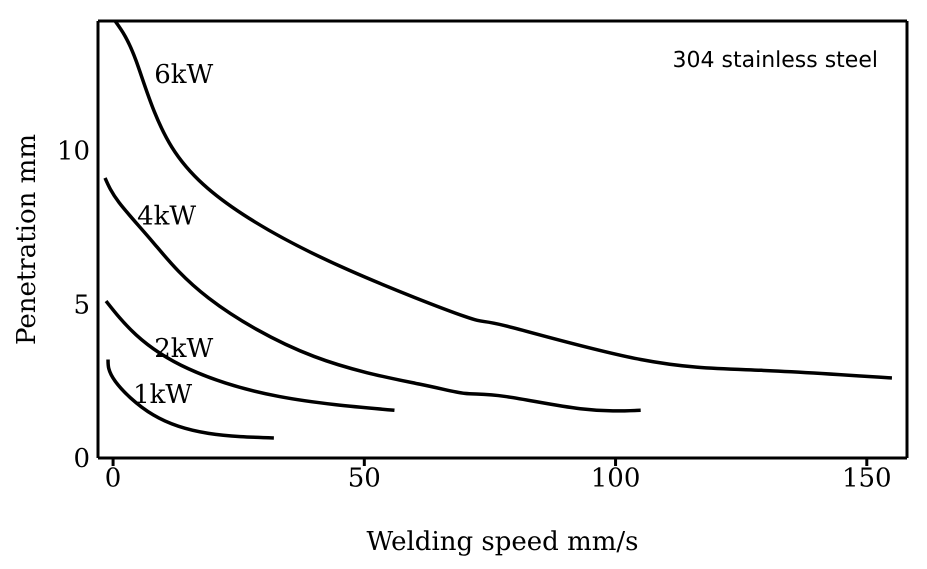 The width and height of the screenshot is (927, 569). What do you see at coordinates (615, 478) in the screenshot?
I see `x-tick-label: 100` at bounding box center [615, 478].